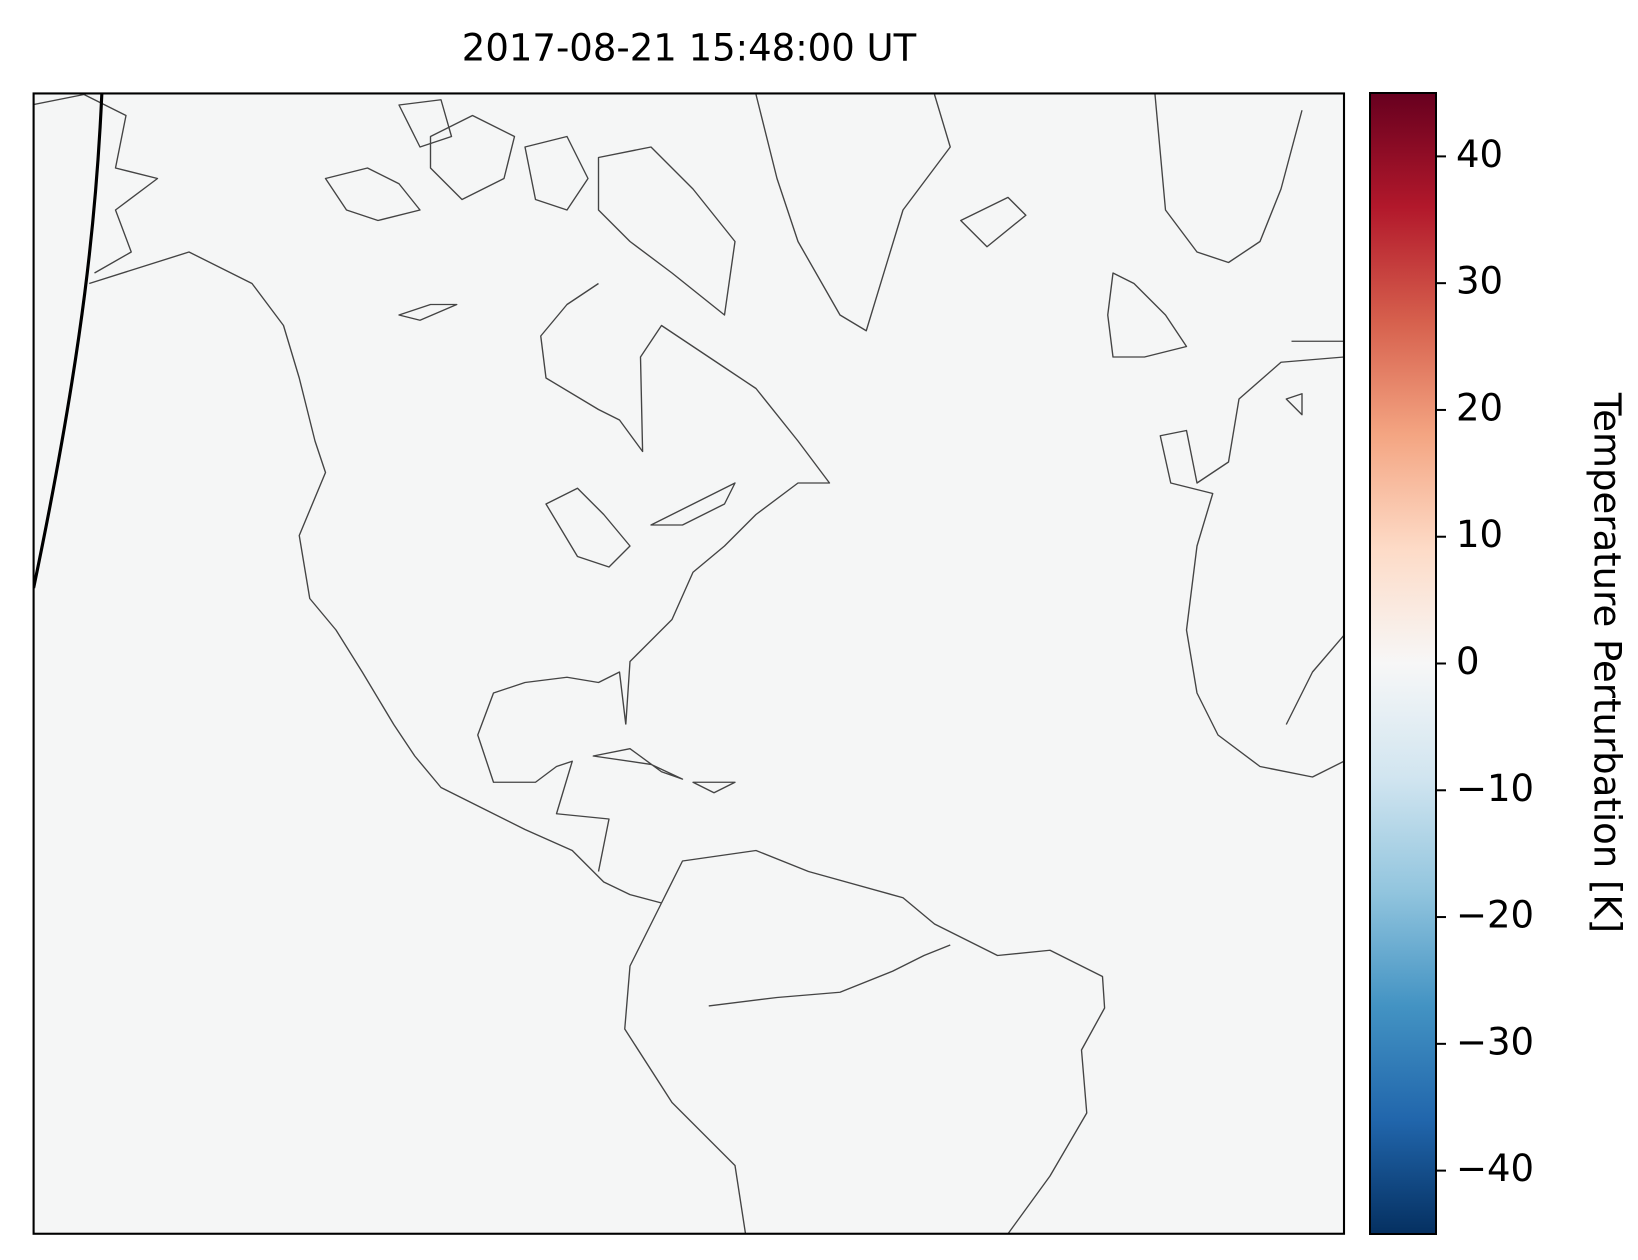 The width and height of the screenshot is (1638, 1260). What do you see at coordinates (1479, 281) in the screenshot?
I see `colorbar-tick-label: 30` at bounding box center [1479, 281].